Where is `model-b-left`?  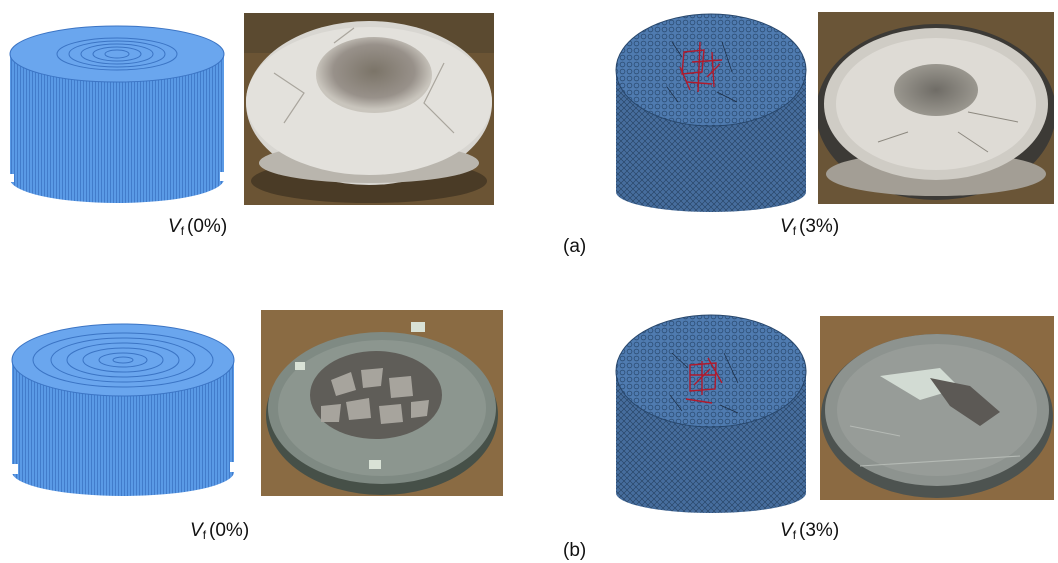
model-b-left is located at coordinates (125, 407).